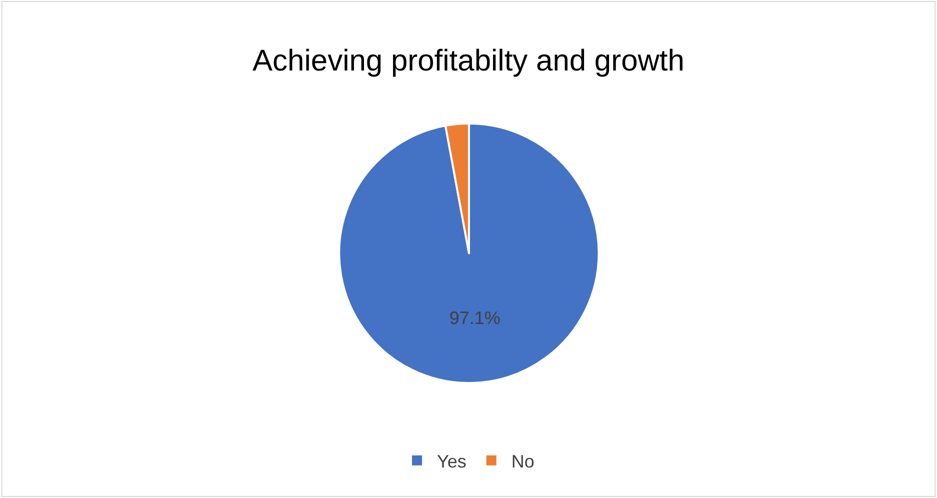 Image resolution: width=937 pixels, height=498 pixels. What do you see at coordinates (451, 461) in the screenshot?
I see `legend-label: Yes` at bounding box center [451, 461].